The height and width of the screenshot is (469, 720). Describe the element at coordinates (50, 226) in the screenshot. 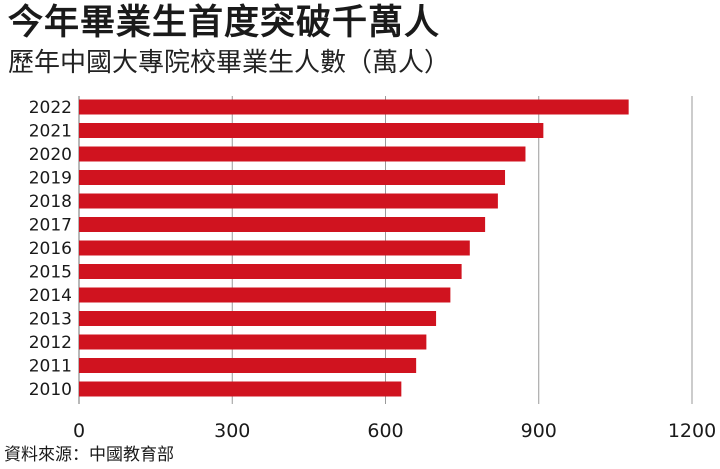

I see `category-label: 2017` at that location.